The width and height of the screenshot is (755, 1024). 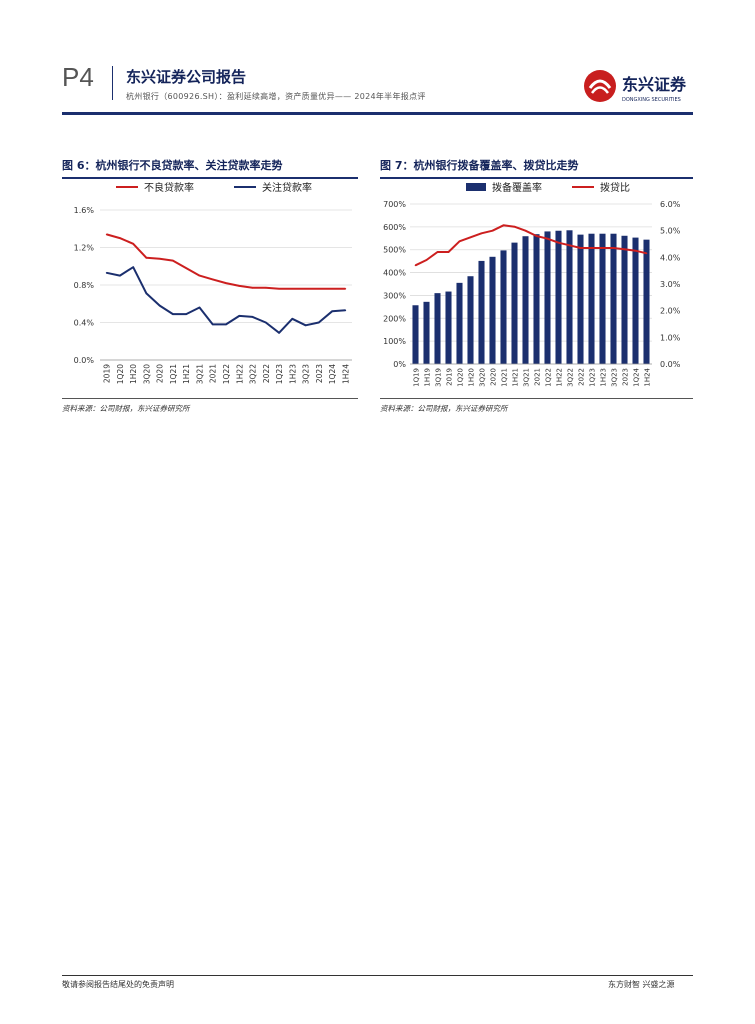 I want to click on footer-slogan: 东方财智 兴盛之源, so click(x=641, y=984).